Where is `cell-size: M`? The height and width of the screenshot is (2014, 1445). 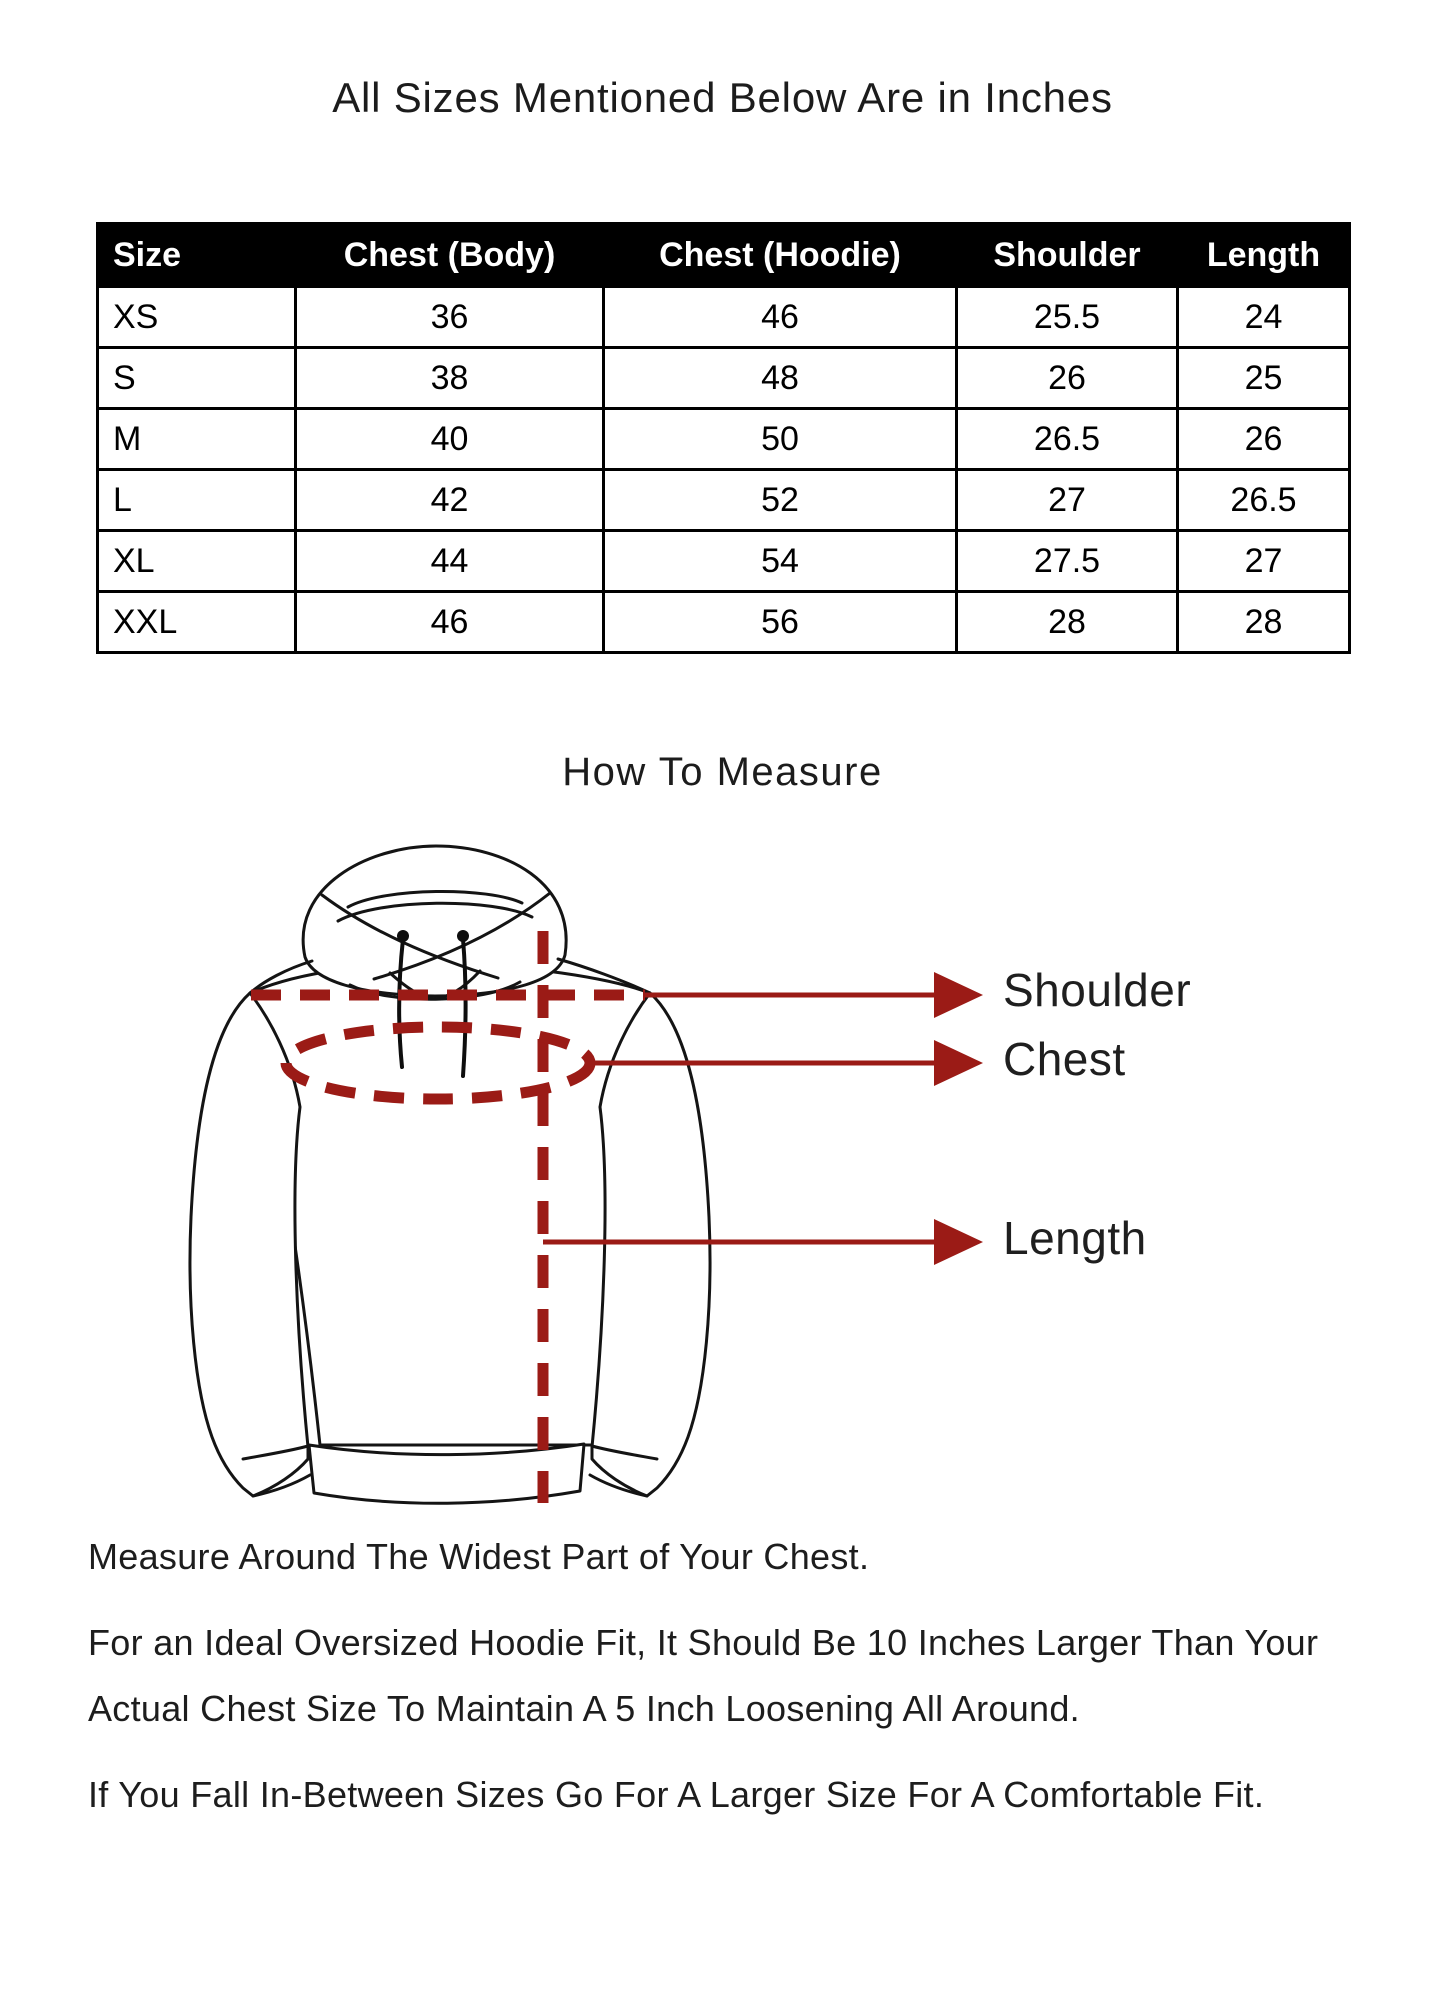 cell-size: M is located at coordinates (196, 439).